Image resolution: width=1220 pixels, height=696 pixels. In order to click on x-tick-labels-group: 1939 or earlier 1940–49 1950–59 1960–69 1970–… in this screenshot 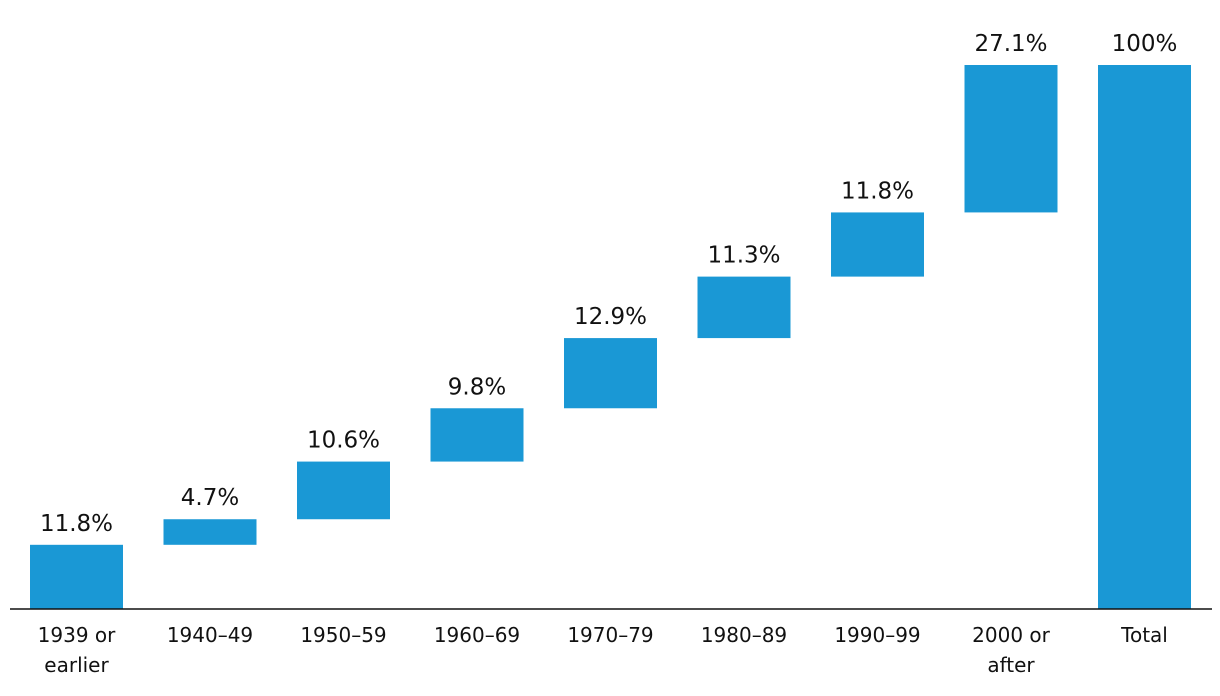, I will do `click(603, 650)`.